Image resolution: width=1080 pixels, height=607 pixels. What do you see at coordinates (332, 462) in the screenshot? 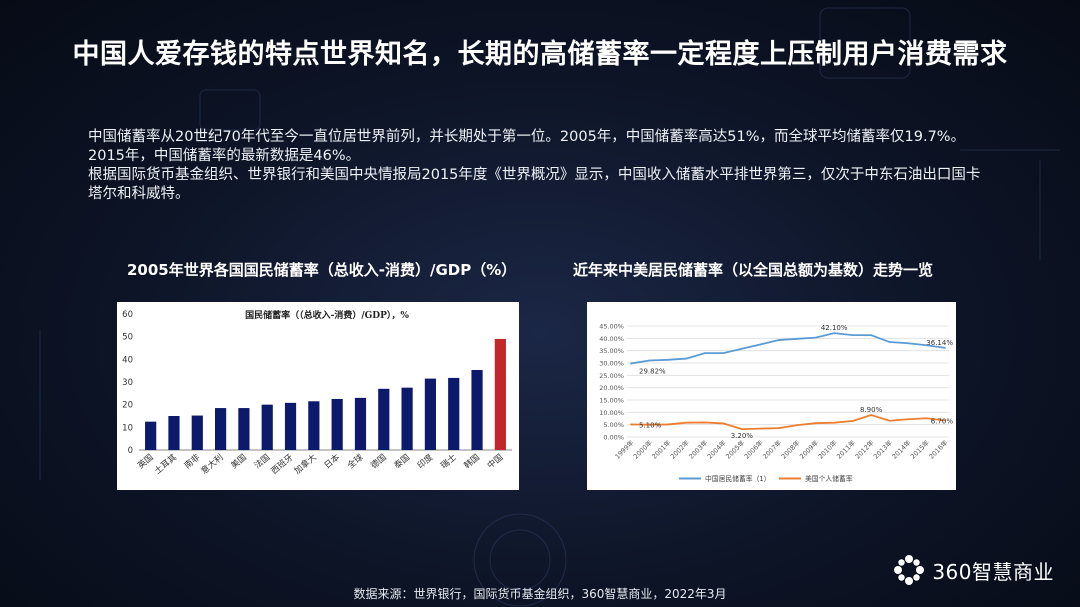
I see `x-tick-label: 日本` at bounding box center [332, 462].